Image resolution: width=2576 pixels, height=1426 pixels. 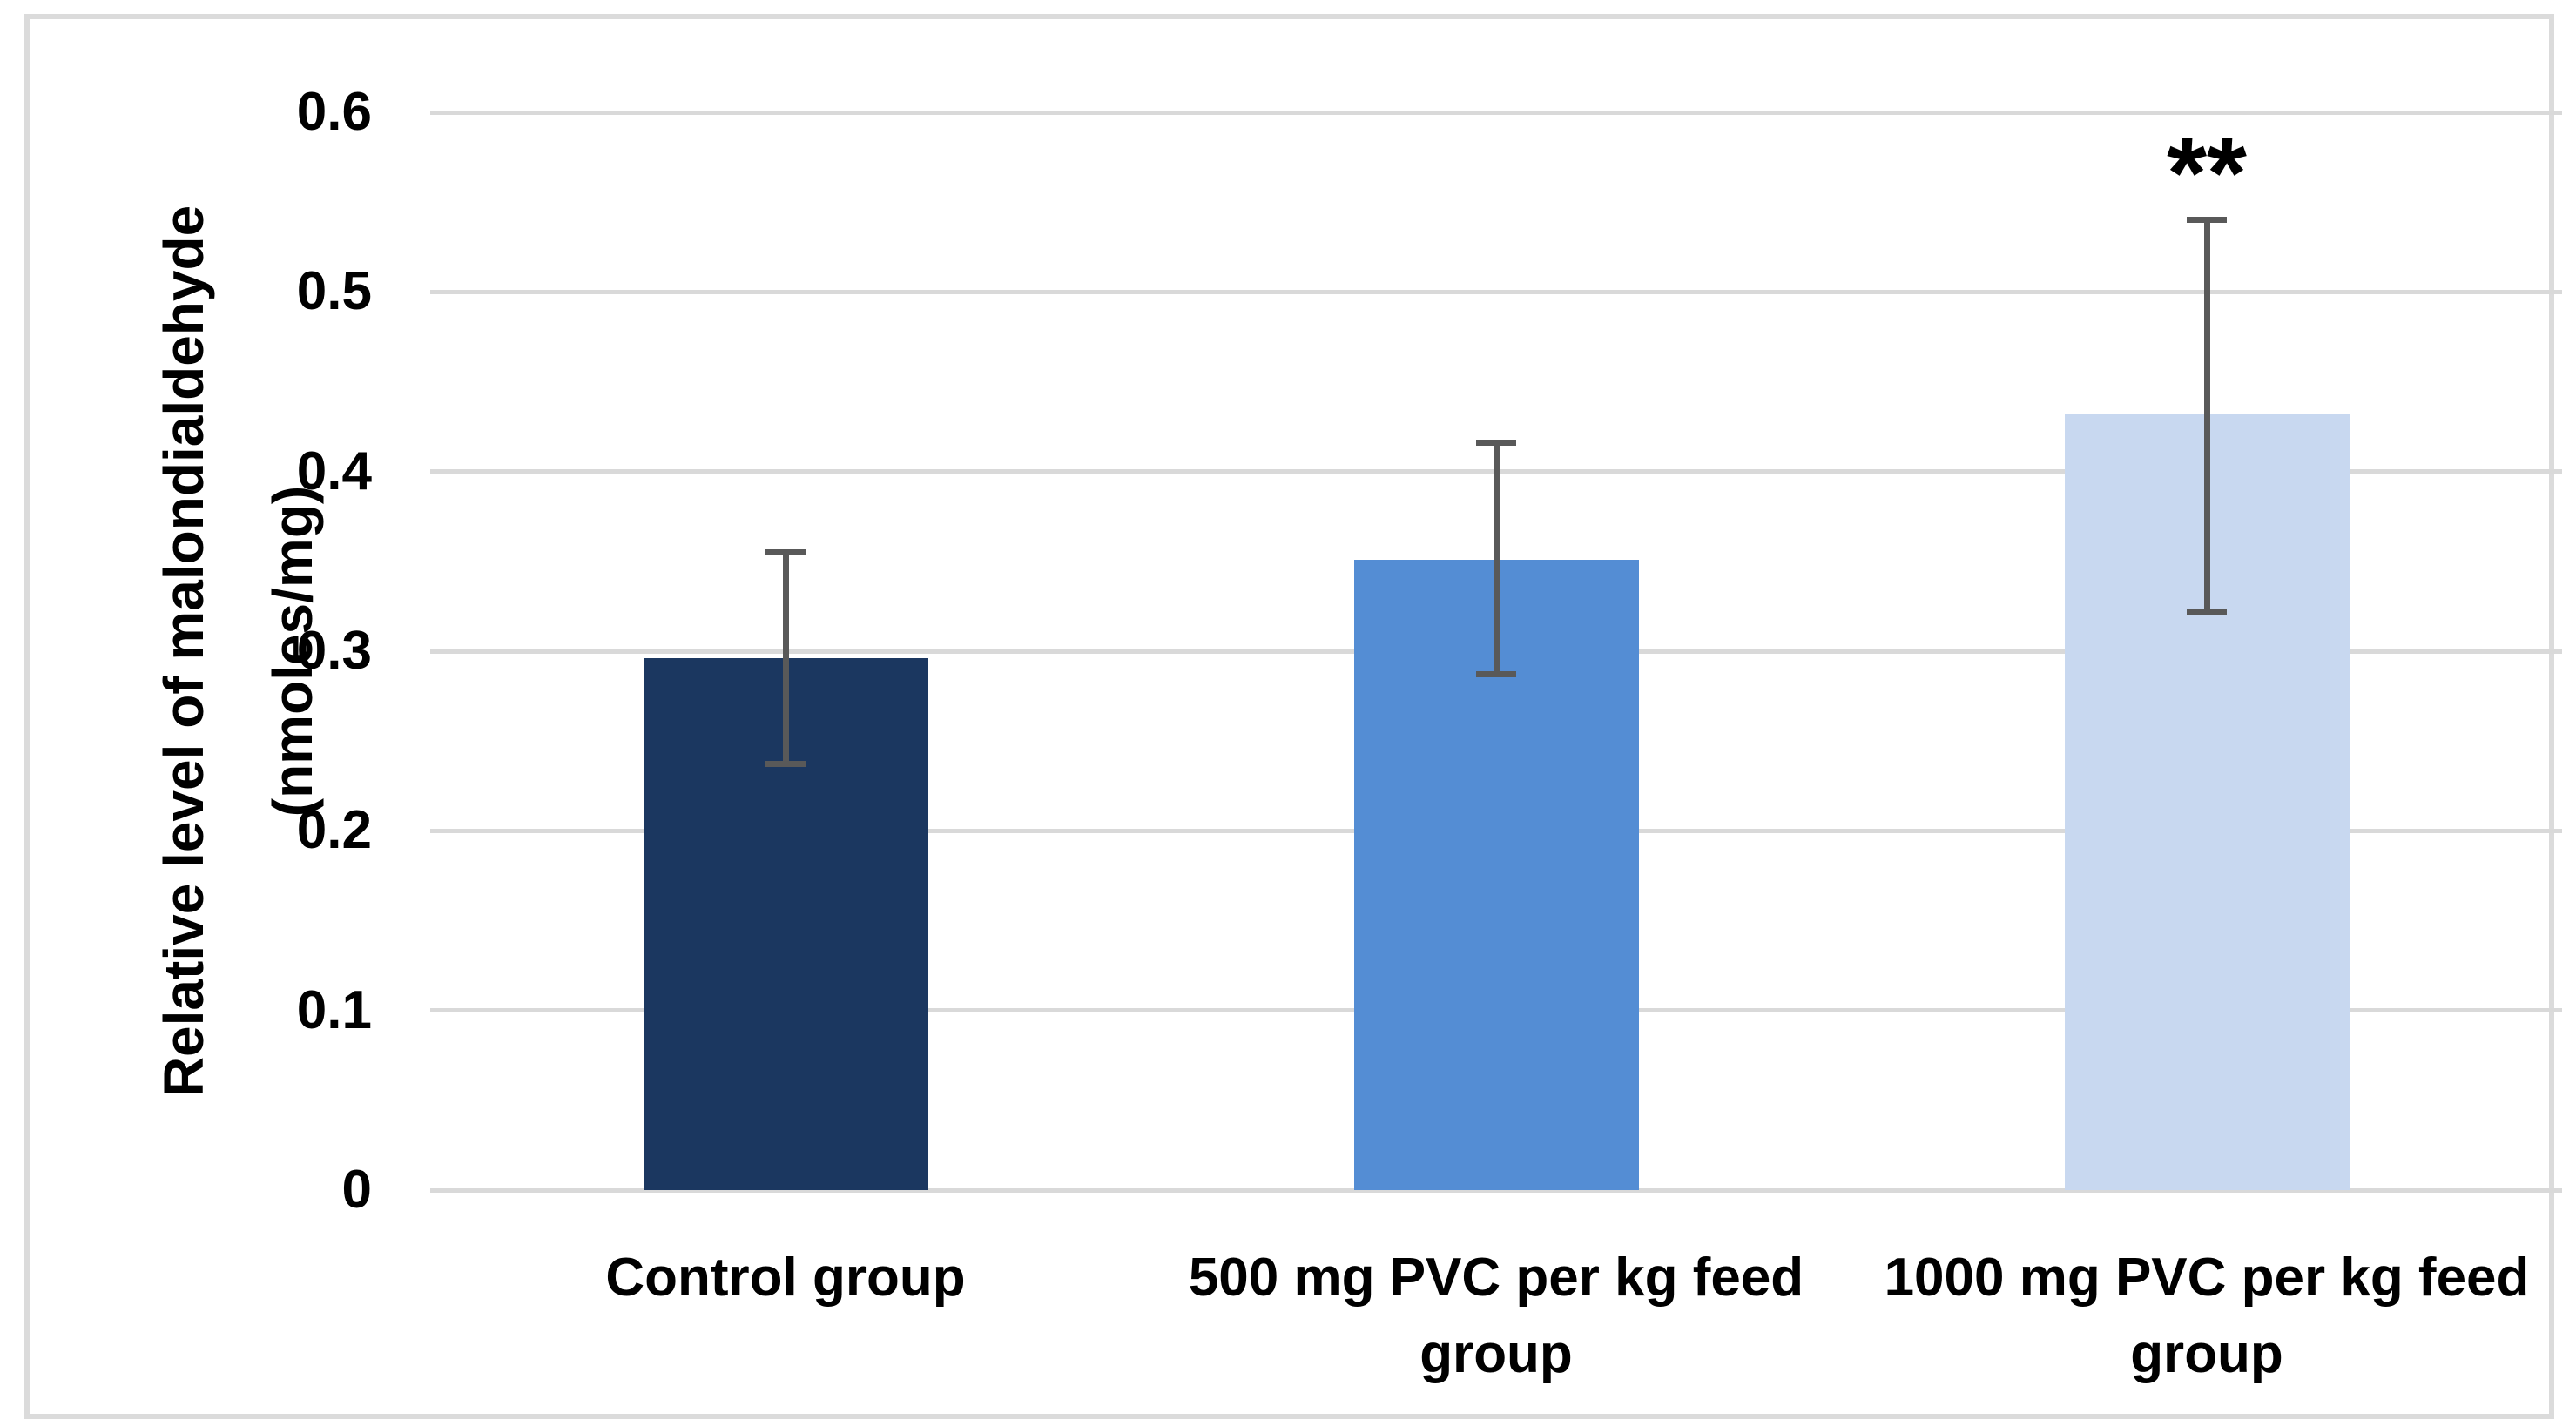 What do you see at coordinates (334, 830) in the screenshot?
I see `y-tick-label-0.2: 0.2` at bounding box center [334, 830].